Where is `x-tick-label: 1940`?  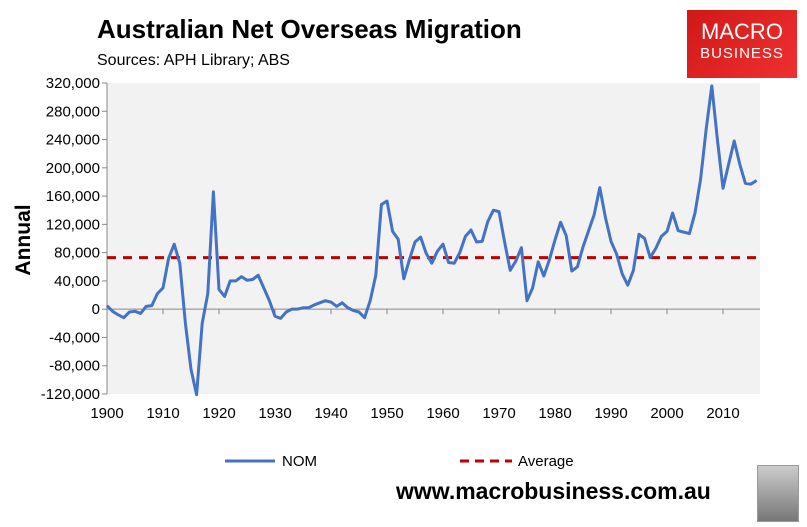 x-tick-label: 1940 is located at coordinates (330, 413).